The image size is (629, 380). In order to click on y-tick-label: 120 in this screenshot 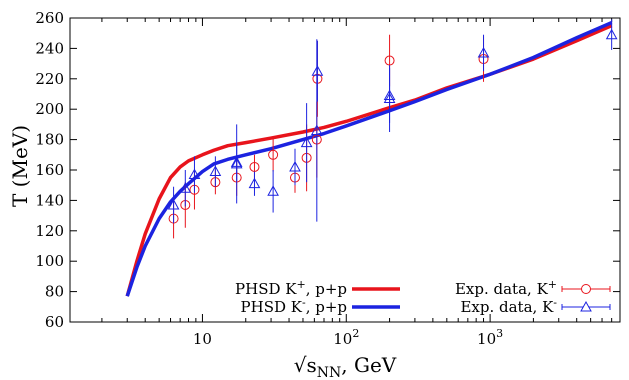, I will do `click(49, 231)`.